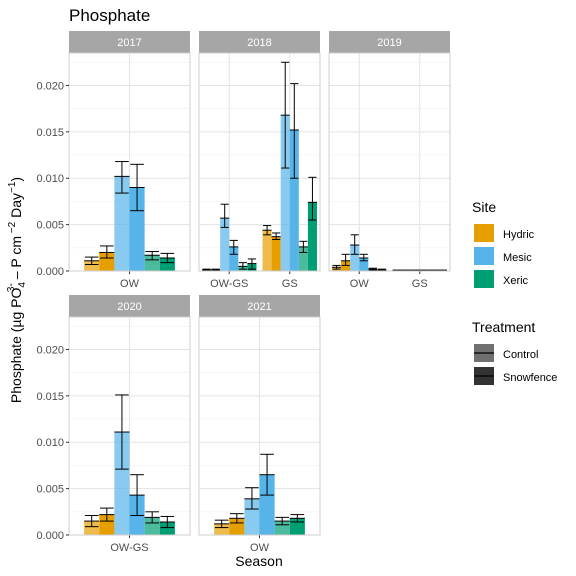 This screenshot has width=576, height=576. I want to click on y-axis-label: Phosphate (µg PO43- – P cm −2 Day−1), so click(17, 290).